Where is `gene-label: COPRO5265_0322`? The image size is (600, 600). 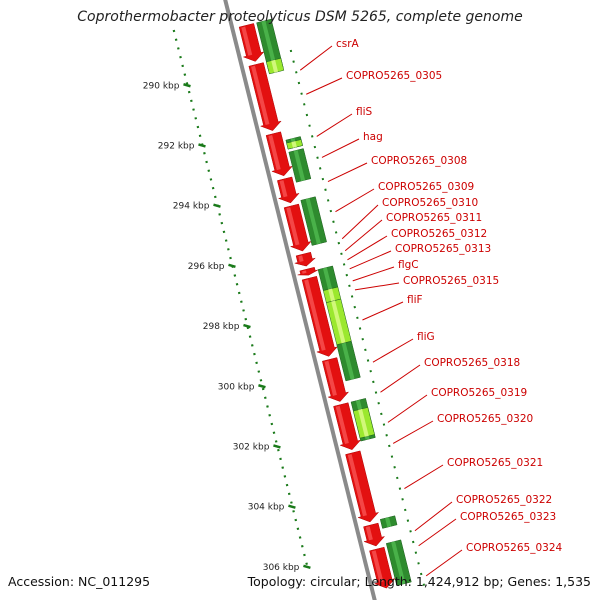
gene-label: COPRO5265_0322 is located at coordinates (504, 500).